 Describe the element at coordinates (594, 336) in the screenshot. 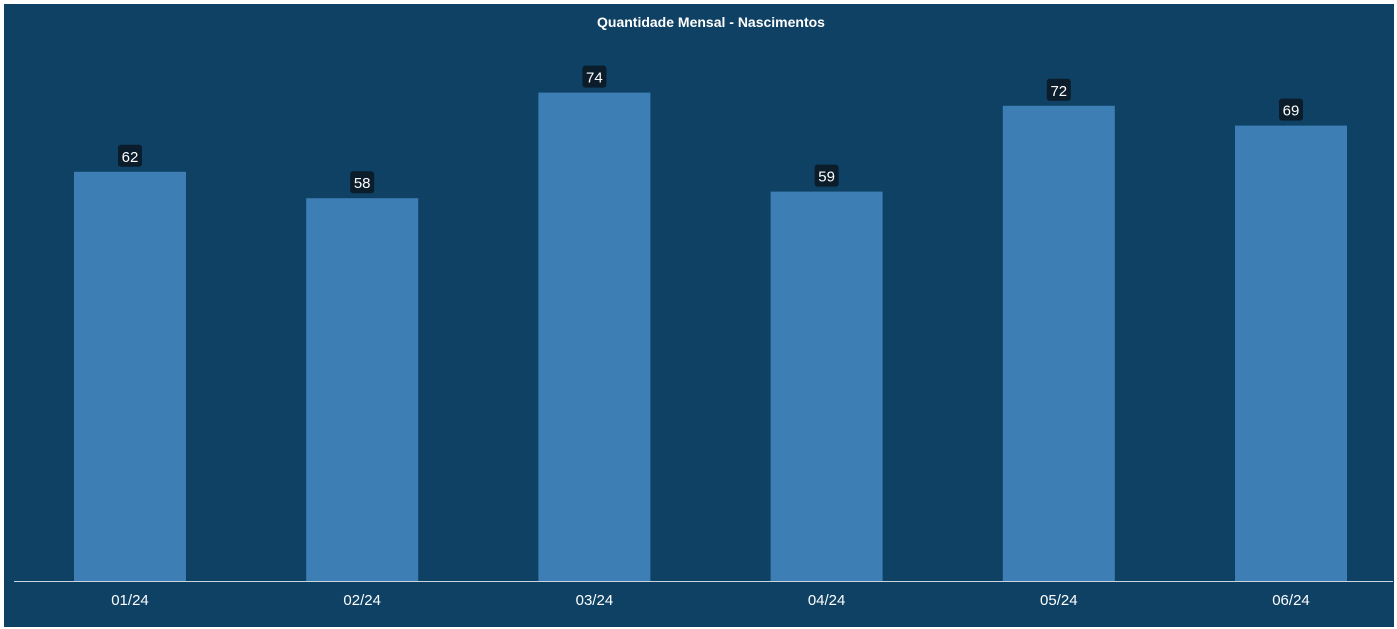

I see `bar-03/24` at that location.